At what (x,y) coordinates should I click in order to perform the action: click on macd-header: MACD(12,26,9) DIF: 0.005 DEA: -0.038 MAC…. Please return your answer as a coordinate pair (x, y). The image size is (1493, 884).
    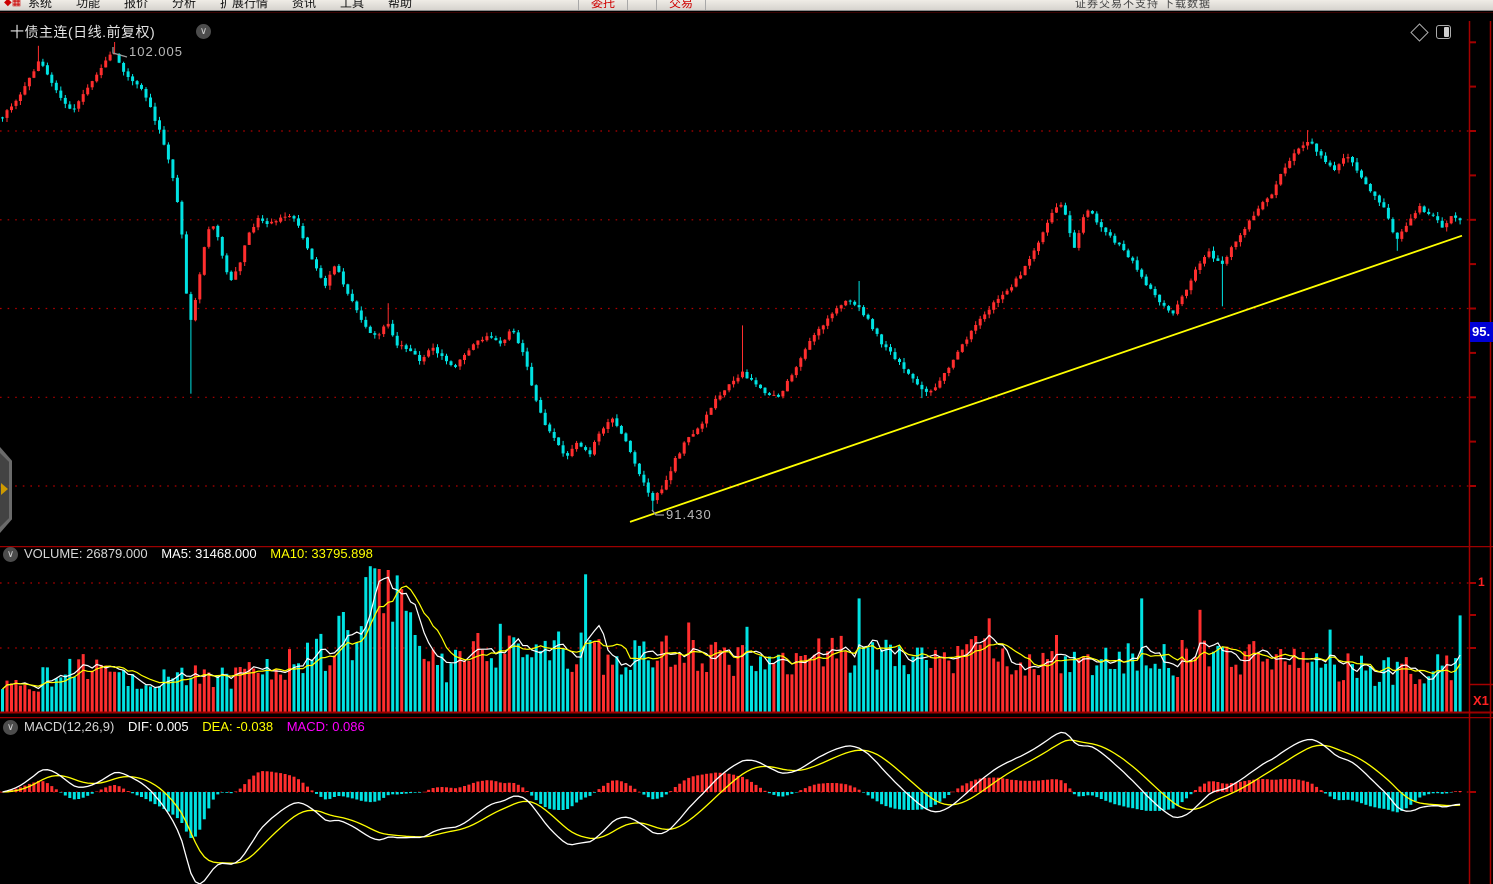
    Looking at the image, I should click on (199, 726).